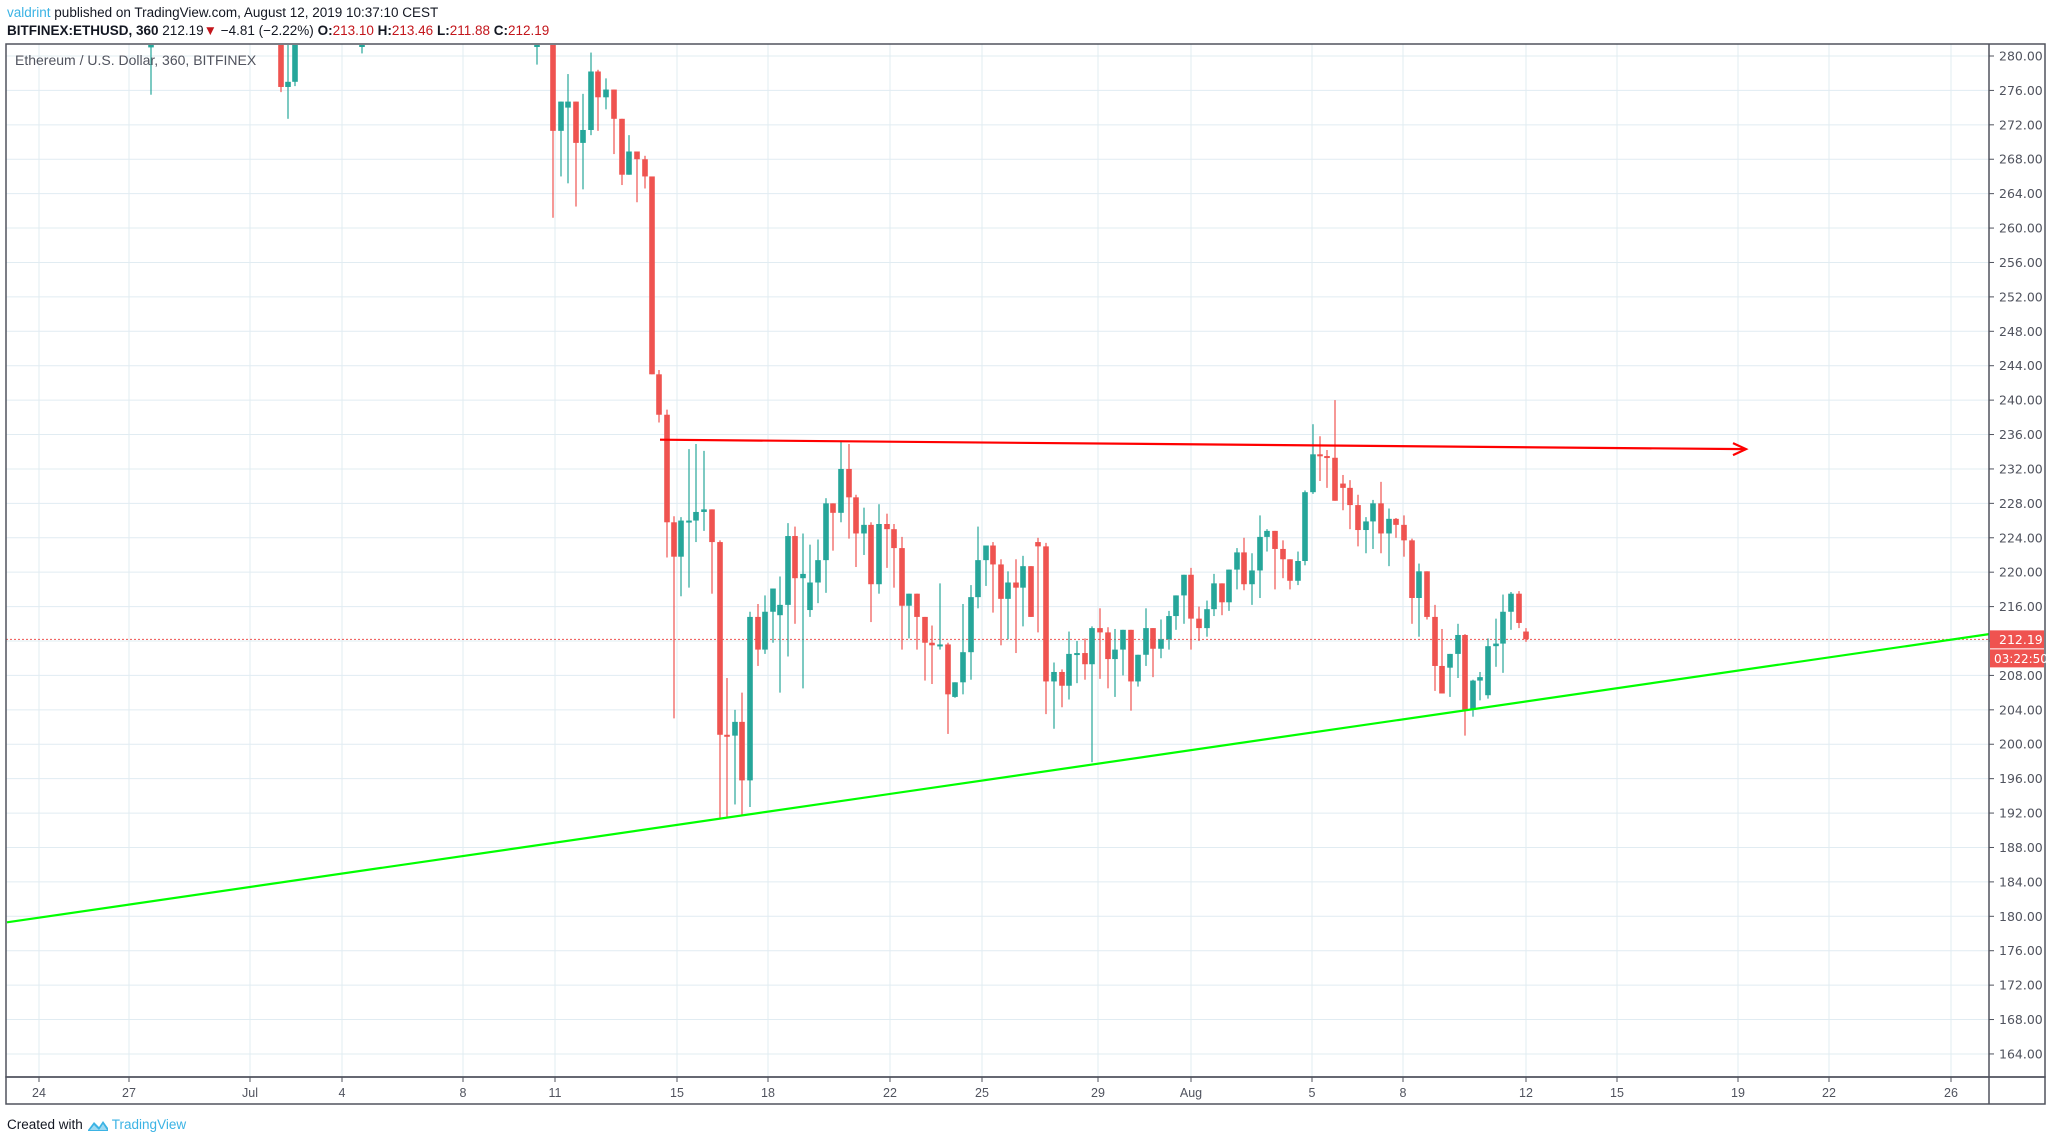  What do you see at coordinates (2021, 744) in the screenshot?
I see `price-tick-label: 200.00` at bounding box center [2021, 744].